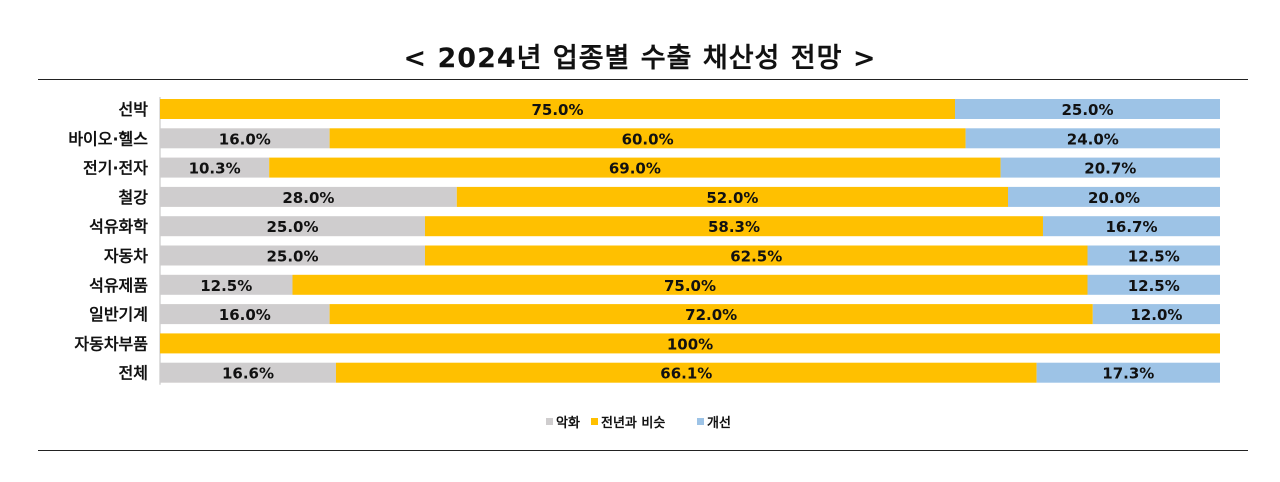 The image size is (1280, 482). What do you see at coordinates (133, 373) in the screenshot?
I see `category-label: 전체` at bounding box center [133, 373].